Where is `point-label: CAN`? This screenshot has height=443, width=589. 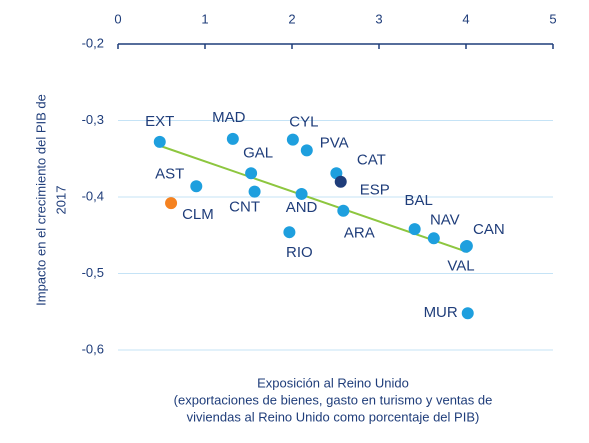 point-label: CAN is located at coordinates (489, 229).